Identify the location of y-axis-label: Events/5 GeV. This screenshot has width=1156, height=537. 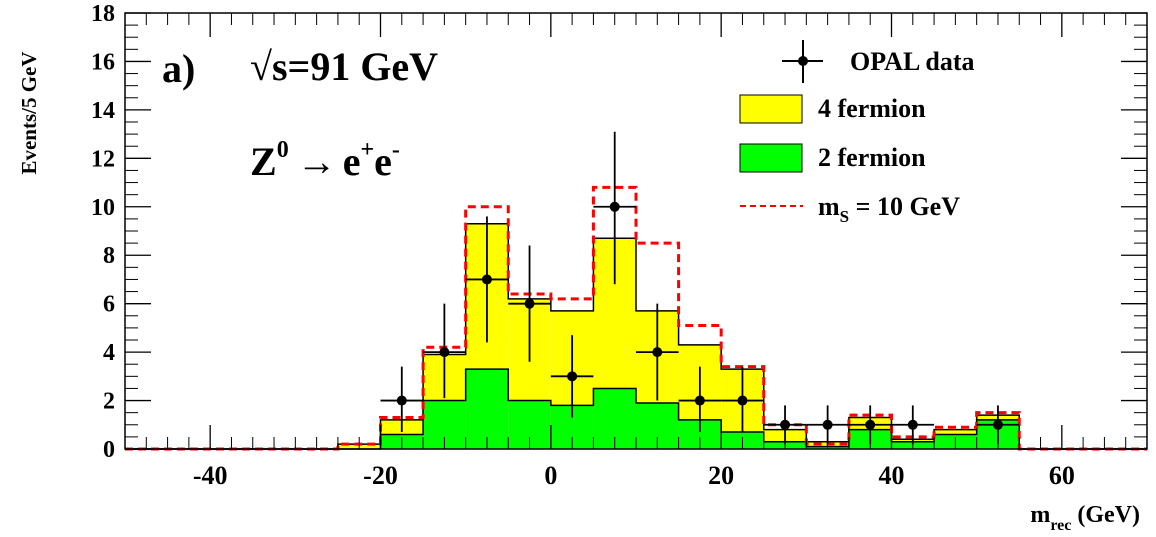
(29, 112).